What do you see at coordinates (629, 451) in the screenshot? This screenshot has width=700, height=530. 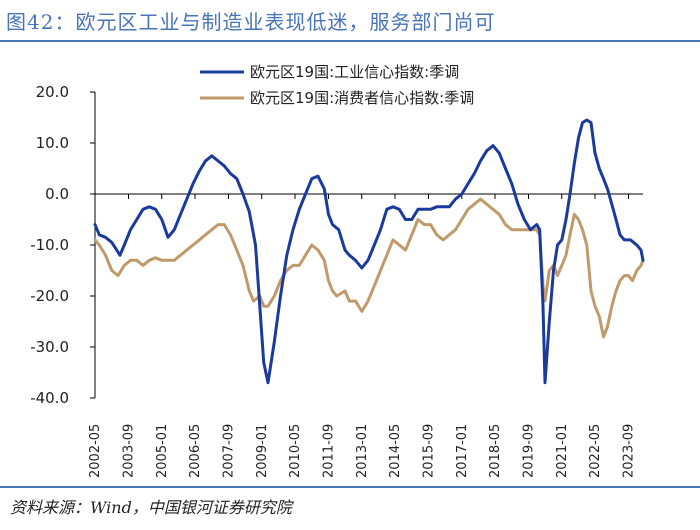 I see `x-tick-label: 2023-09` at bounding box center [629, 451].